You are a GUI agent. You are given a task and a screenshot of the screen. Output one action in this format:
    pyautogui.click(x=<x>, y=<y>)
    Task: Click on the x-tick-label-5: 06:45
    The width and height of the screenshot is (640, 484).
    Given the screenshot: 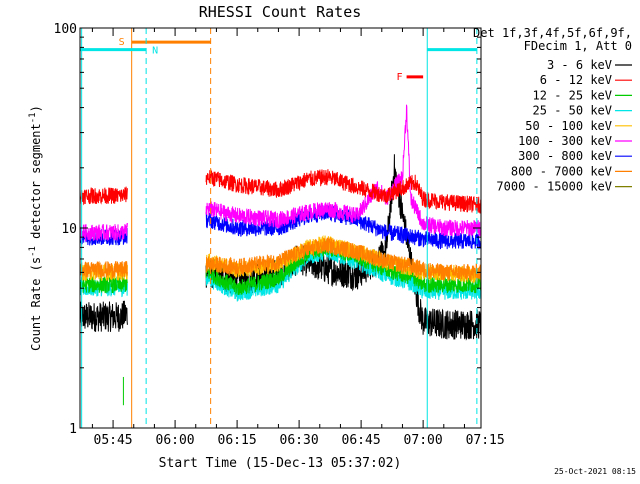 What is the action you would take?
    pyautogui.click(x=361, y=440)
    